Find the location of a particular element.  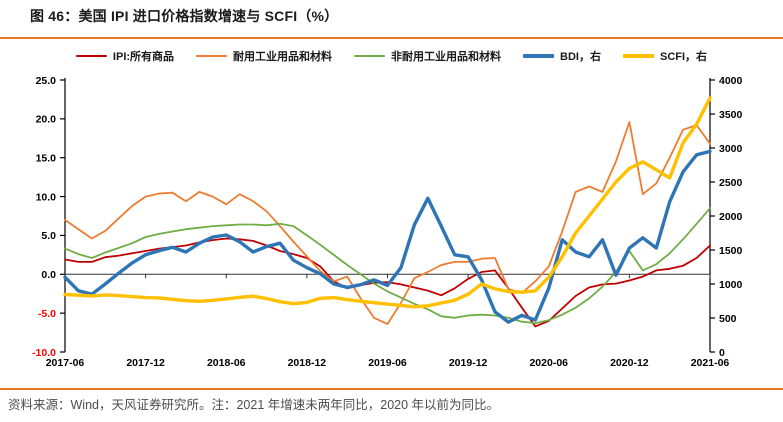

x-axis-tick-label: 2017-06 is located at coordinates (65, 363).